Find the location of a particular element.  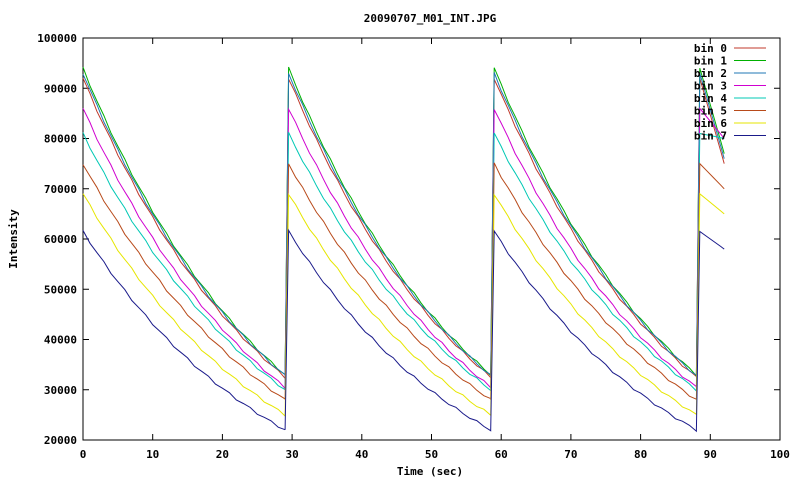

legend-label: bin 0 is located at coordinates (710, 48).